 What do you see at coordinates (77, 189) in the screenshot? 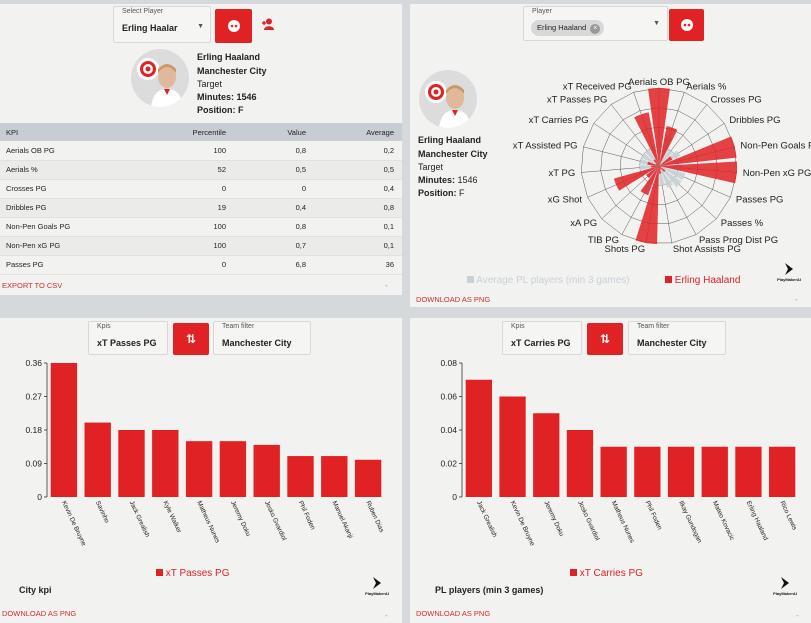
I see `cell-kpi: Crosses PG` at bounding box center [77, 189].